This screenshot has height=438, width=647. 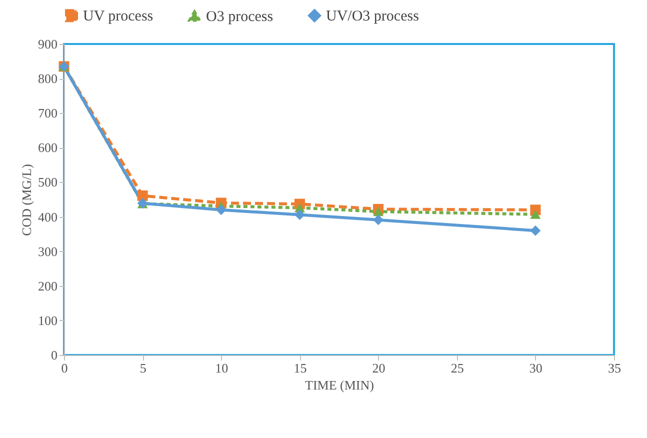 What do you see at coordinates (54, 355) in the screenshot?
I see `y-tick-label: 0` at bounding box center [54, 355].